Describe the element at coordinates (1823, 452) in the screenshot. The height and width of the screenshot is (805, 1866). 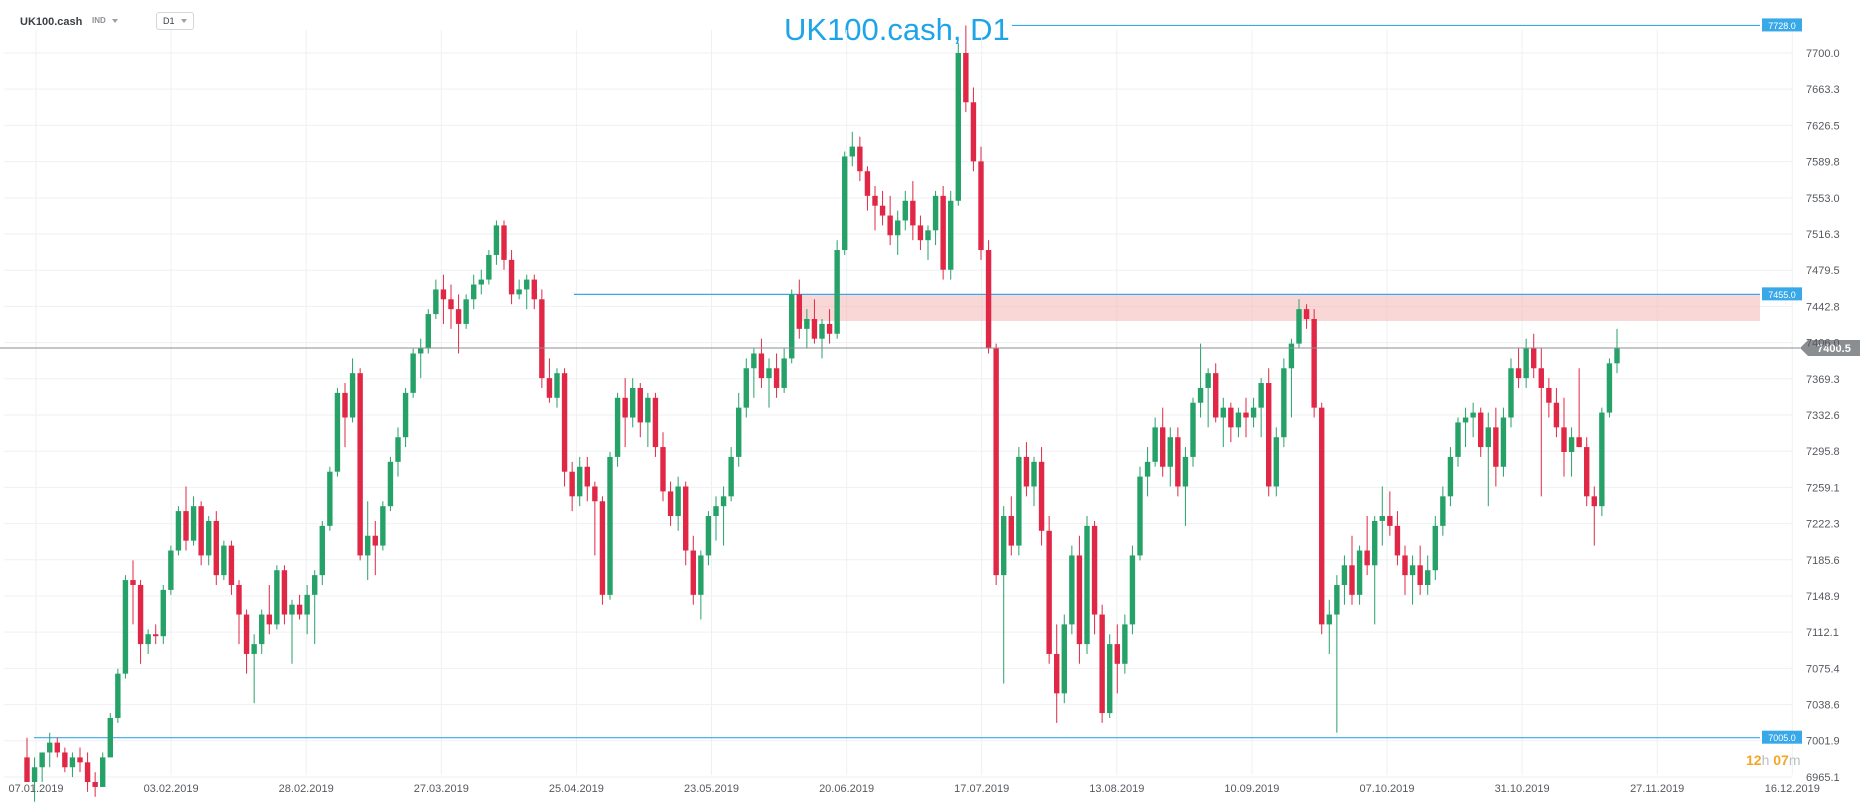
I see `price-tick-label: 7295.8` at that location.